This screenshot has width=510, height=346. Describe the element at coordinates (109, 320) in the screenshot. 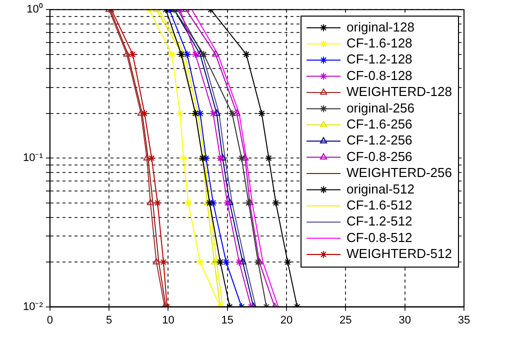

I see `x-tick-label: 5` at that location.